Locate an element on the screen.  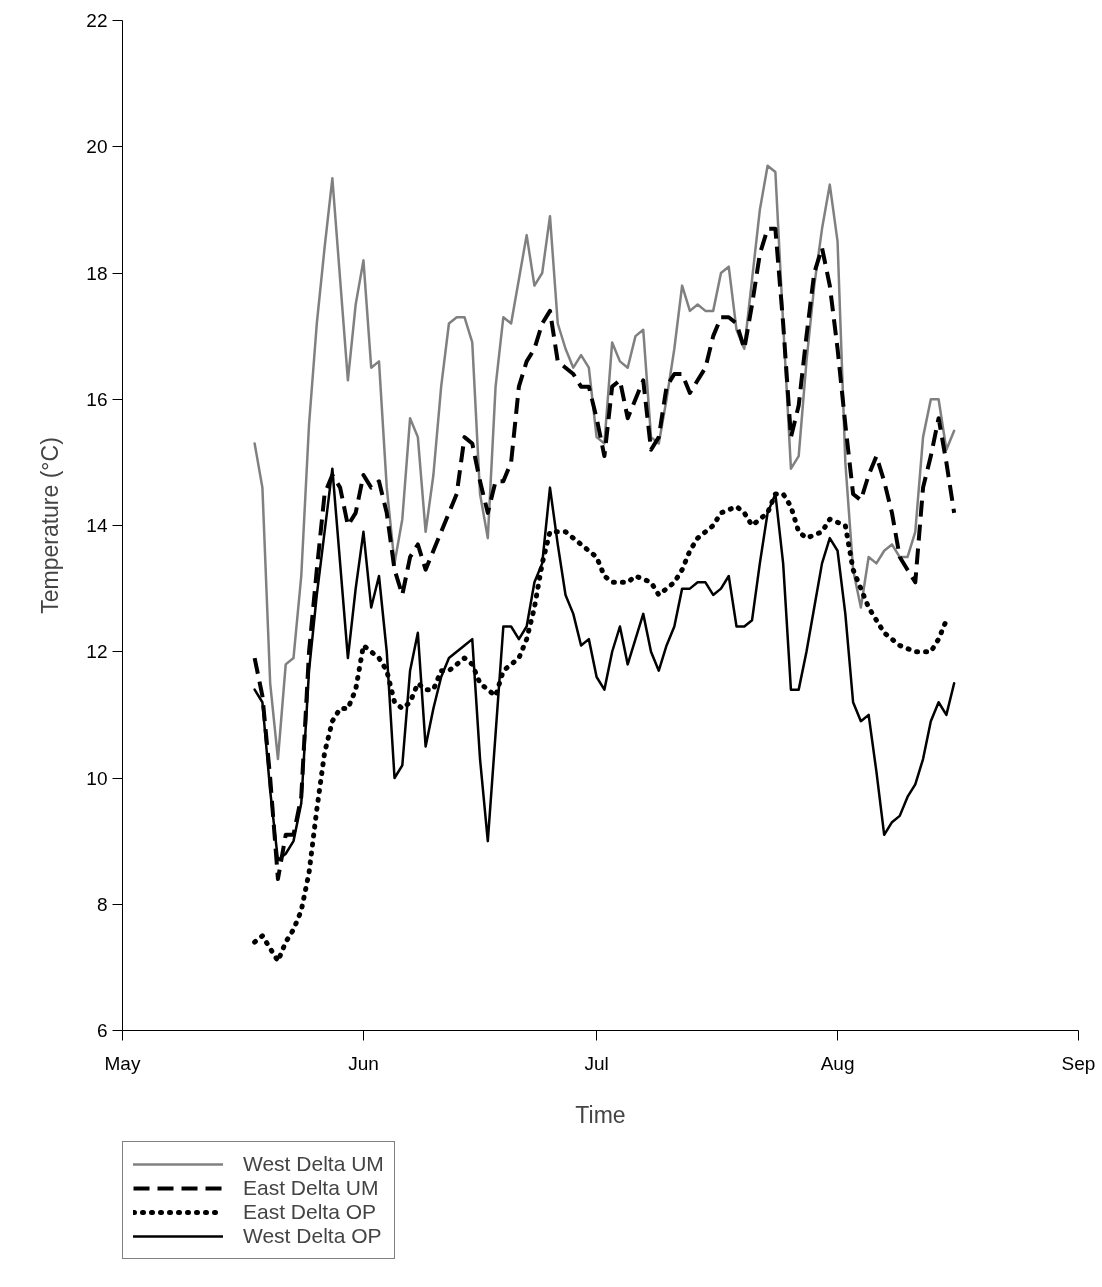
legend-label: East Delta OP is located at coordinates (310, 1212).